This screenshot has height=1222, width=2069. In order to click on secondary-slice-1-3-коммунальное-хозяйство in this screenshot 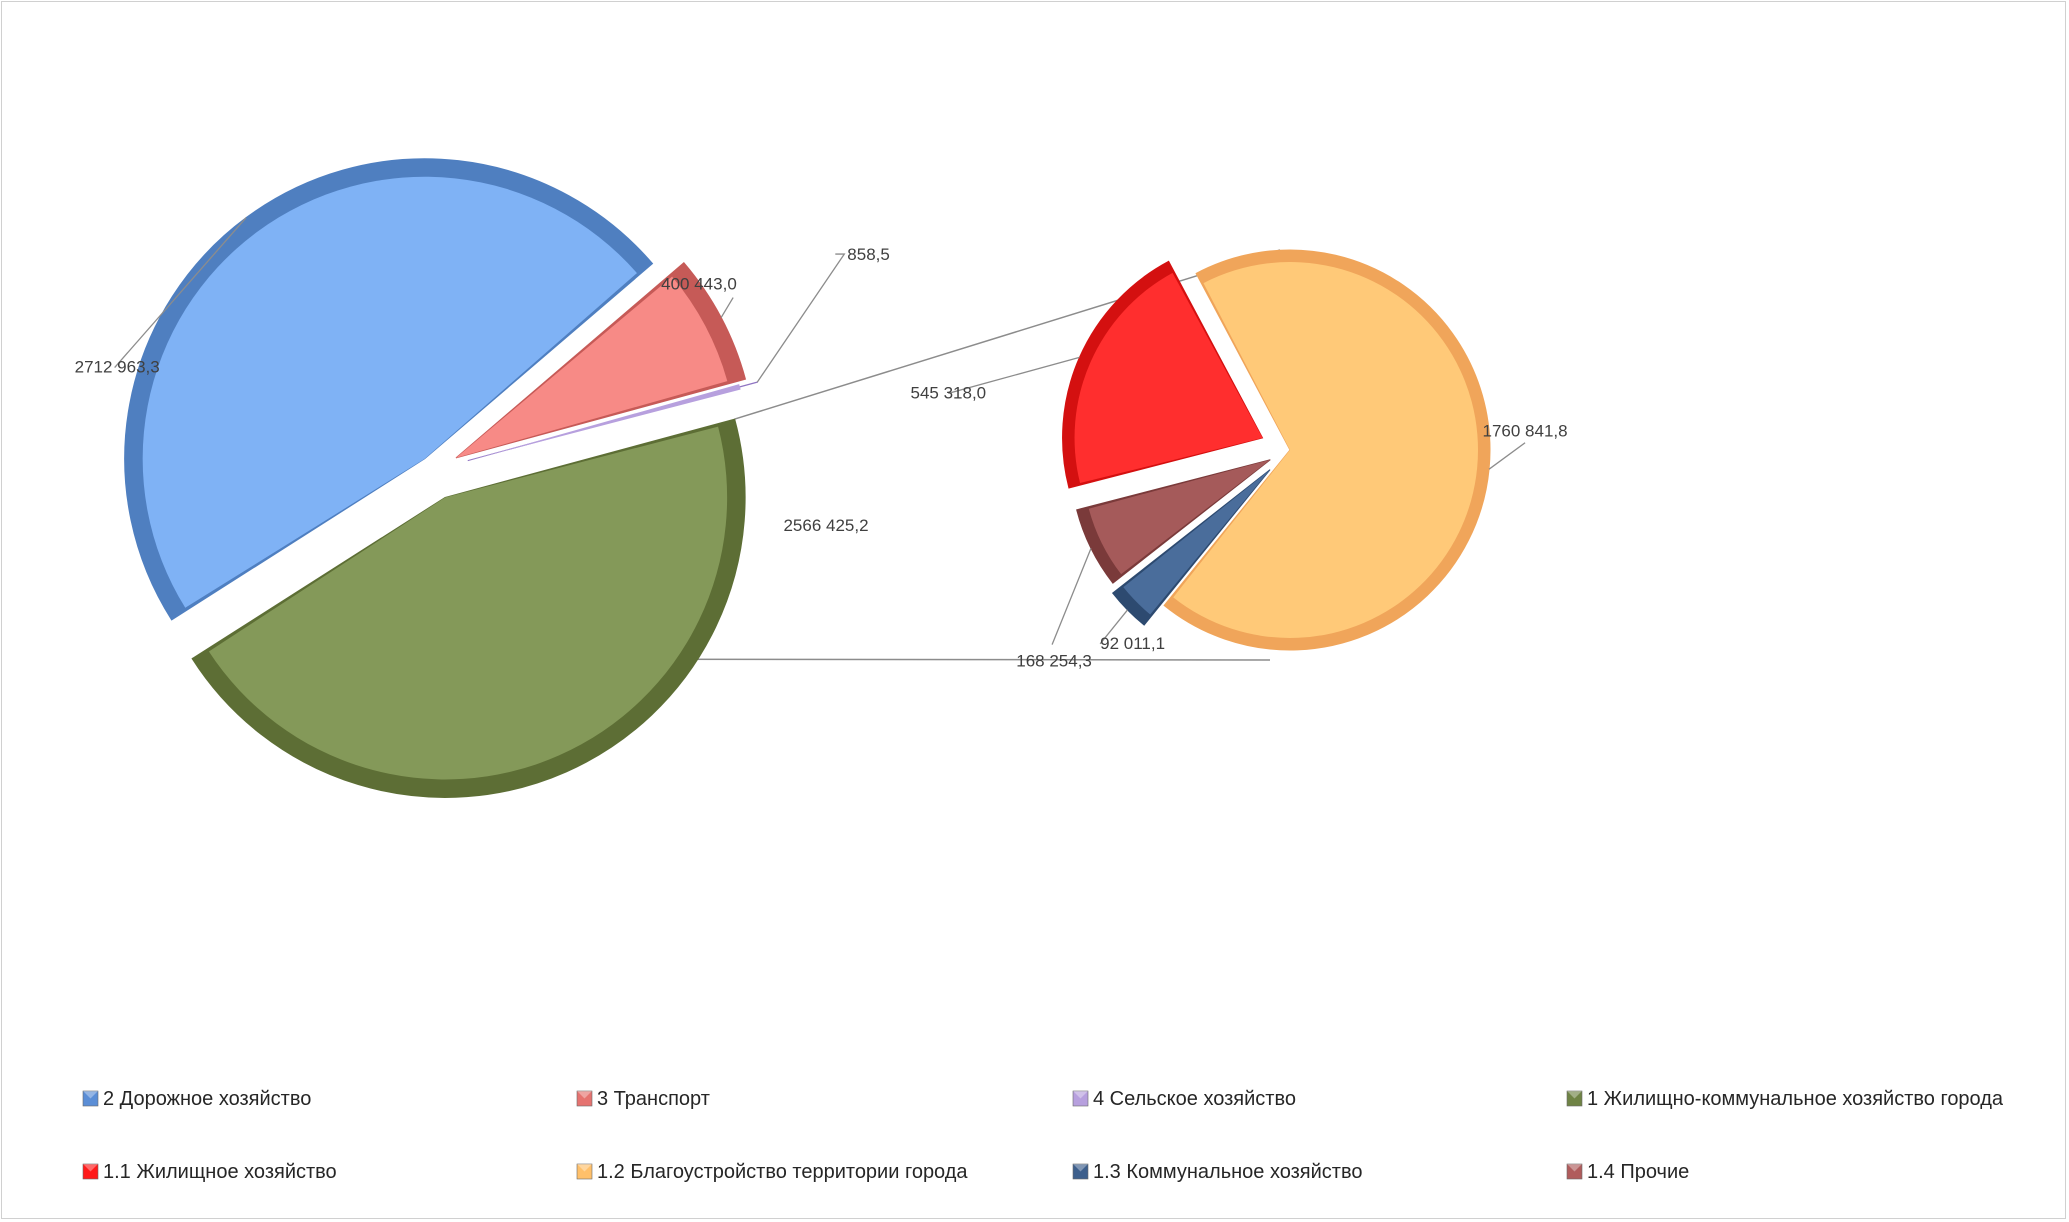, I will do `click(1191, 547)`.